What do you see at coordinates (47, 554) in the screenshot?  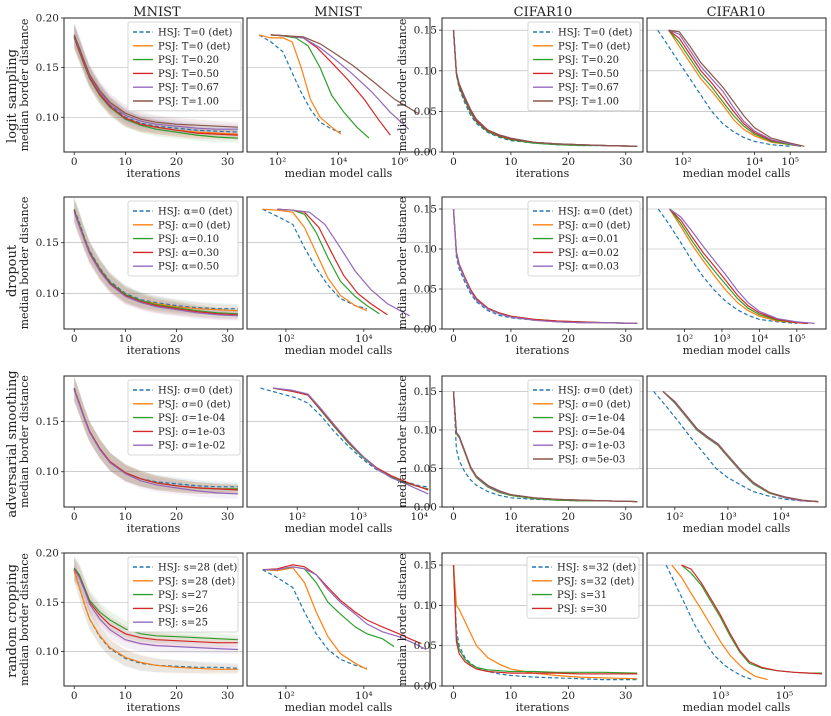 I see `y-tick-label: 0.20` at bounding box center [47, 554].